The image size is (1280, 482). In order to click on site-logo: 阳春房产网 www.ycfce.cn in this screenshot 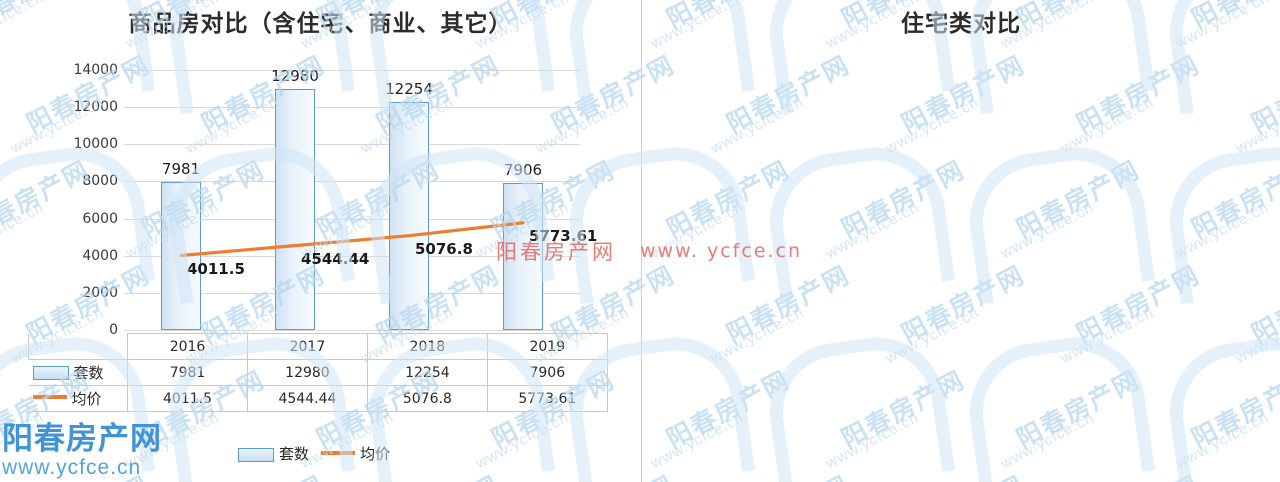, I will do `click(82, 451)`.